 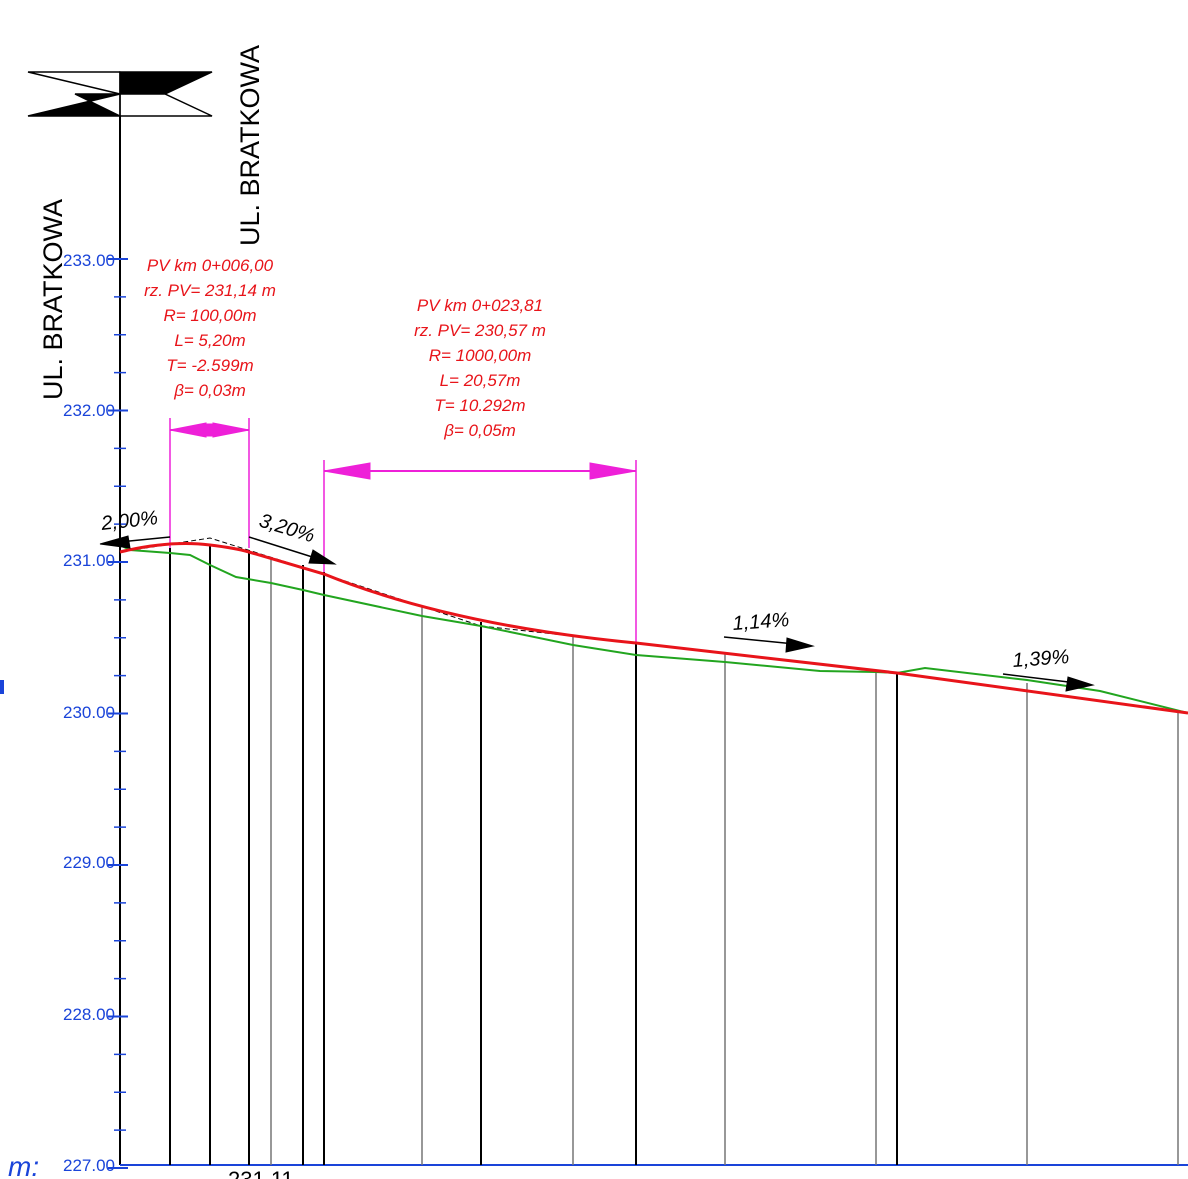 What do you see at coordinates (23, 1165) in the screenshot?
I see `axis-unit-fragment: m:` at bounding box center [23, 1165].